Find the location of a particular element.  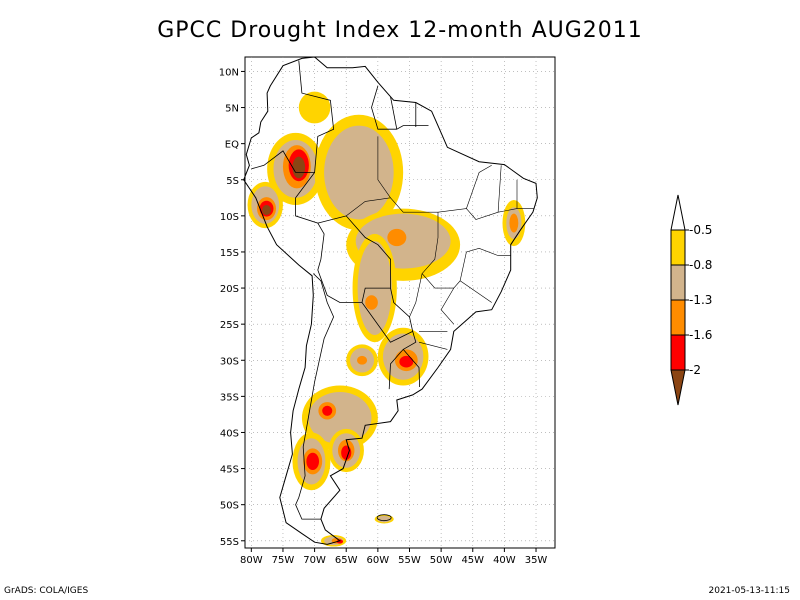

drought-region-patagonia-coast is located at coordinates (346, 450).